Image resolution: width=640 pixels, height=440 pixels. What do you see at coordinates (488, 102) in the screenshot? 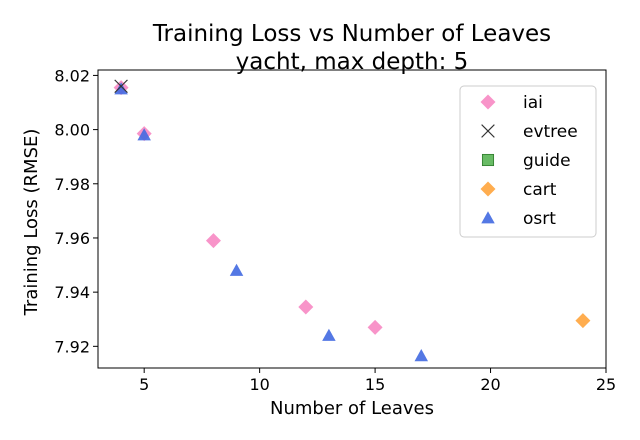
I see `legend-marker-iai` at bounding box center [488, 102].